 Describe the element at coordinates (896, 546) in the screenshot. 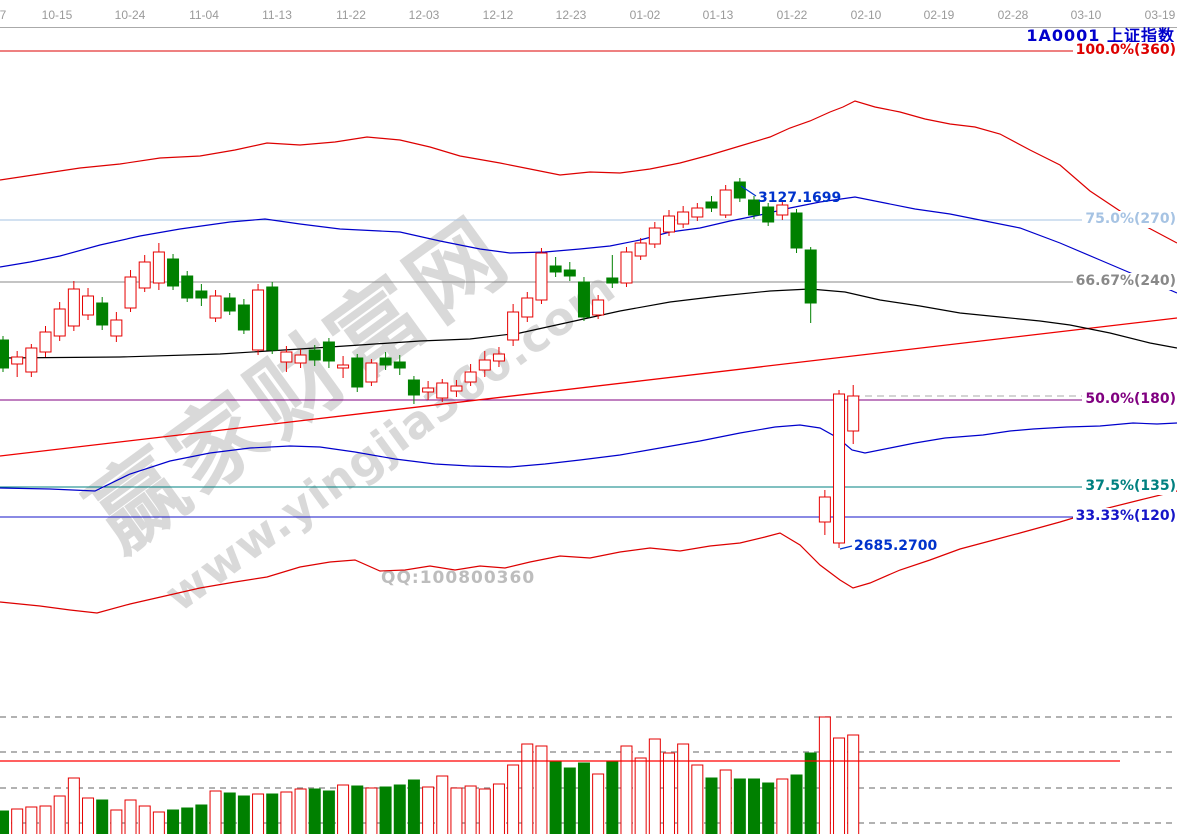

I see `low-price-label: 2685.2700` at that location.